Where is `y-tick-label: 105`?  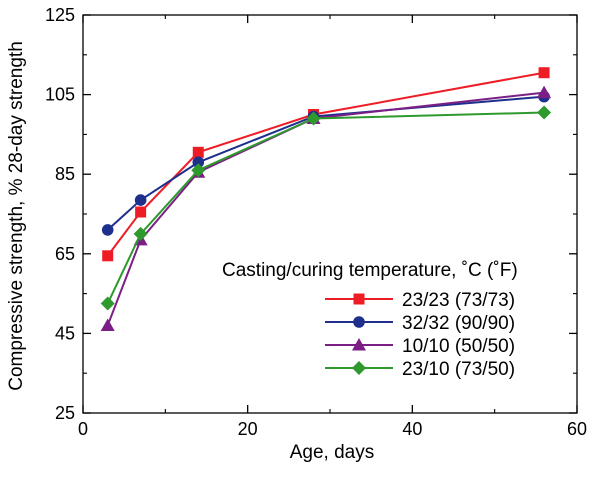 y-tick-label: 105 is located at coordinates (60, 95).